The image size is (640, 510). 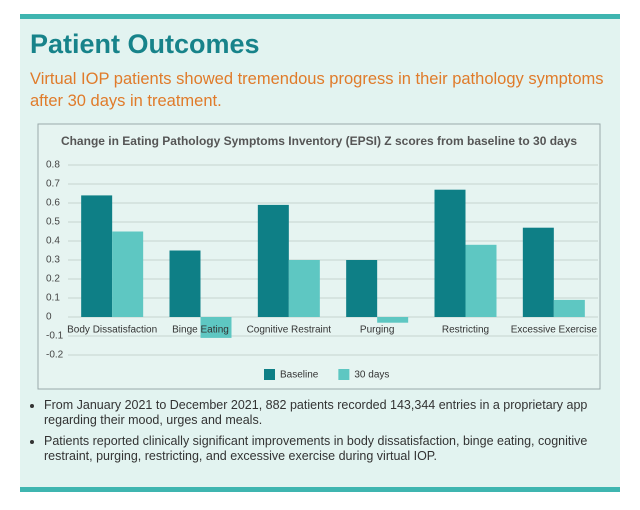 What do you see at coordinates (320, 489) in the screenshot?
I see `bottom-rule` at bounding box center [320, 489].